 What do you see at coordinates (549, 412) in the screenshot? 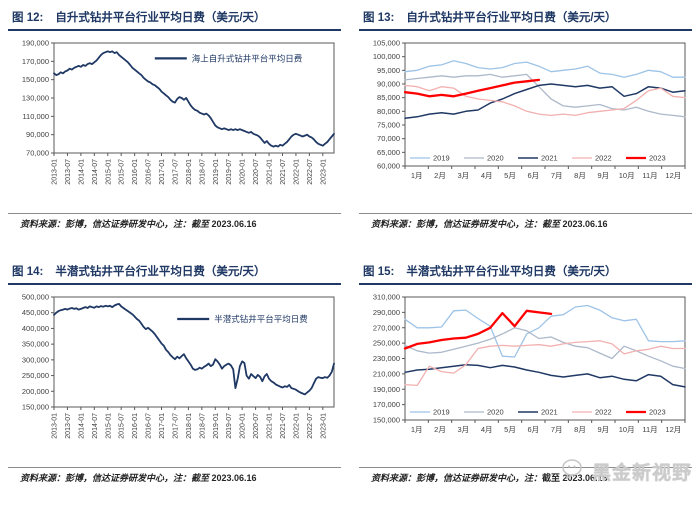
I see `svg-text: 2021` at bounding box center [549, 412].